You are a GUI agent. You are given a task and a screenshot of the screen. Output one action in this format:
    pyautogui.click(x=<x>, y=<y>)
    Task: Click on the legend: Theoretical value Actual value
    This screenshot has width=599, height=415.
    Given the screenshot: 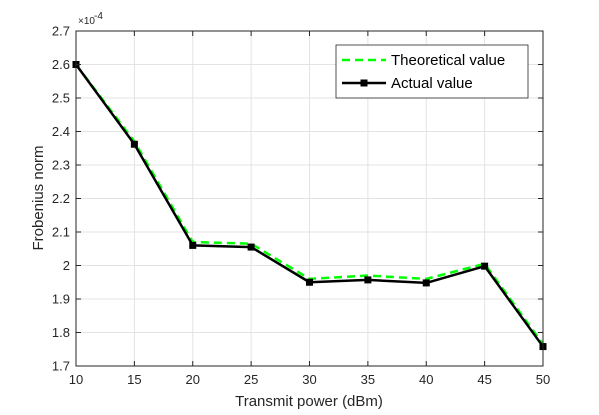 What is the action you would take?
    pyautogui.click(x=432, y=71)
    